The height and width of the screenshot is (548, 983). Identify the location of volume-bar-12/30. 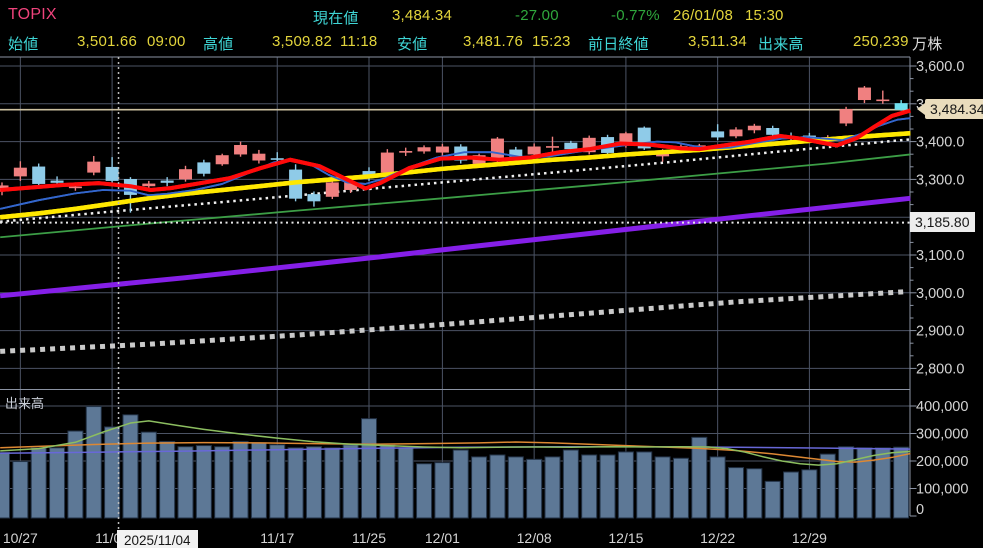
(827, 486).